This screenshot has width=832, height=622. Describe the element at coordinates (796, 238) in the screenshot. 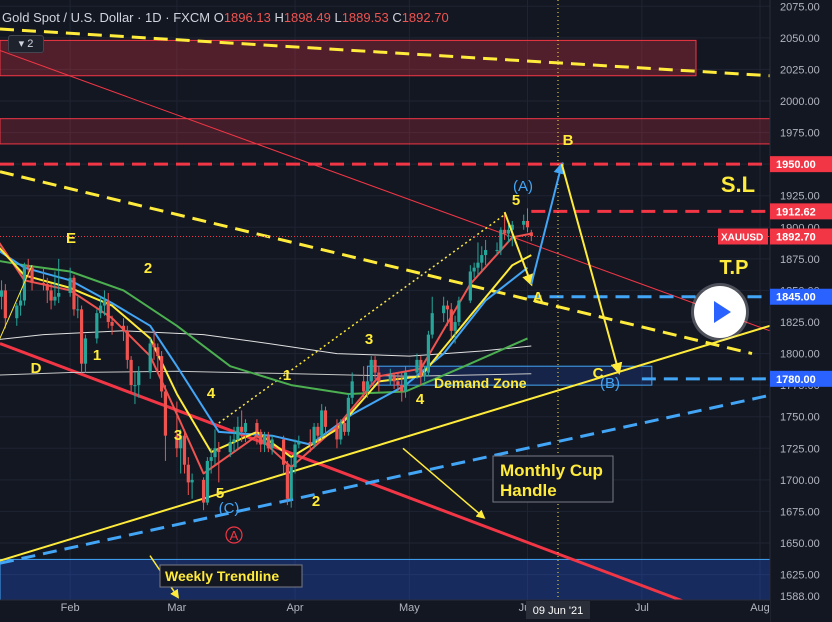

I see `price-tag-value: 1892.70` at that location.